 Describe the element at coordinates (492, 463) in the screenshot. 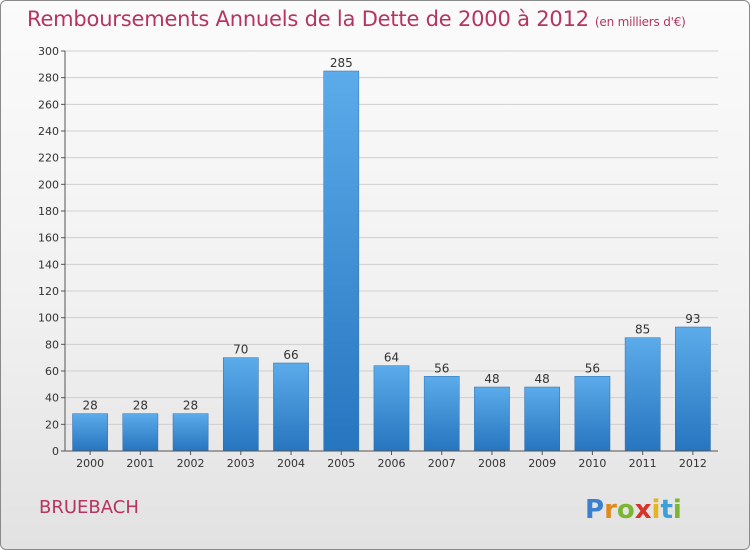

I see `x-tick-label: 2008` at that location.